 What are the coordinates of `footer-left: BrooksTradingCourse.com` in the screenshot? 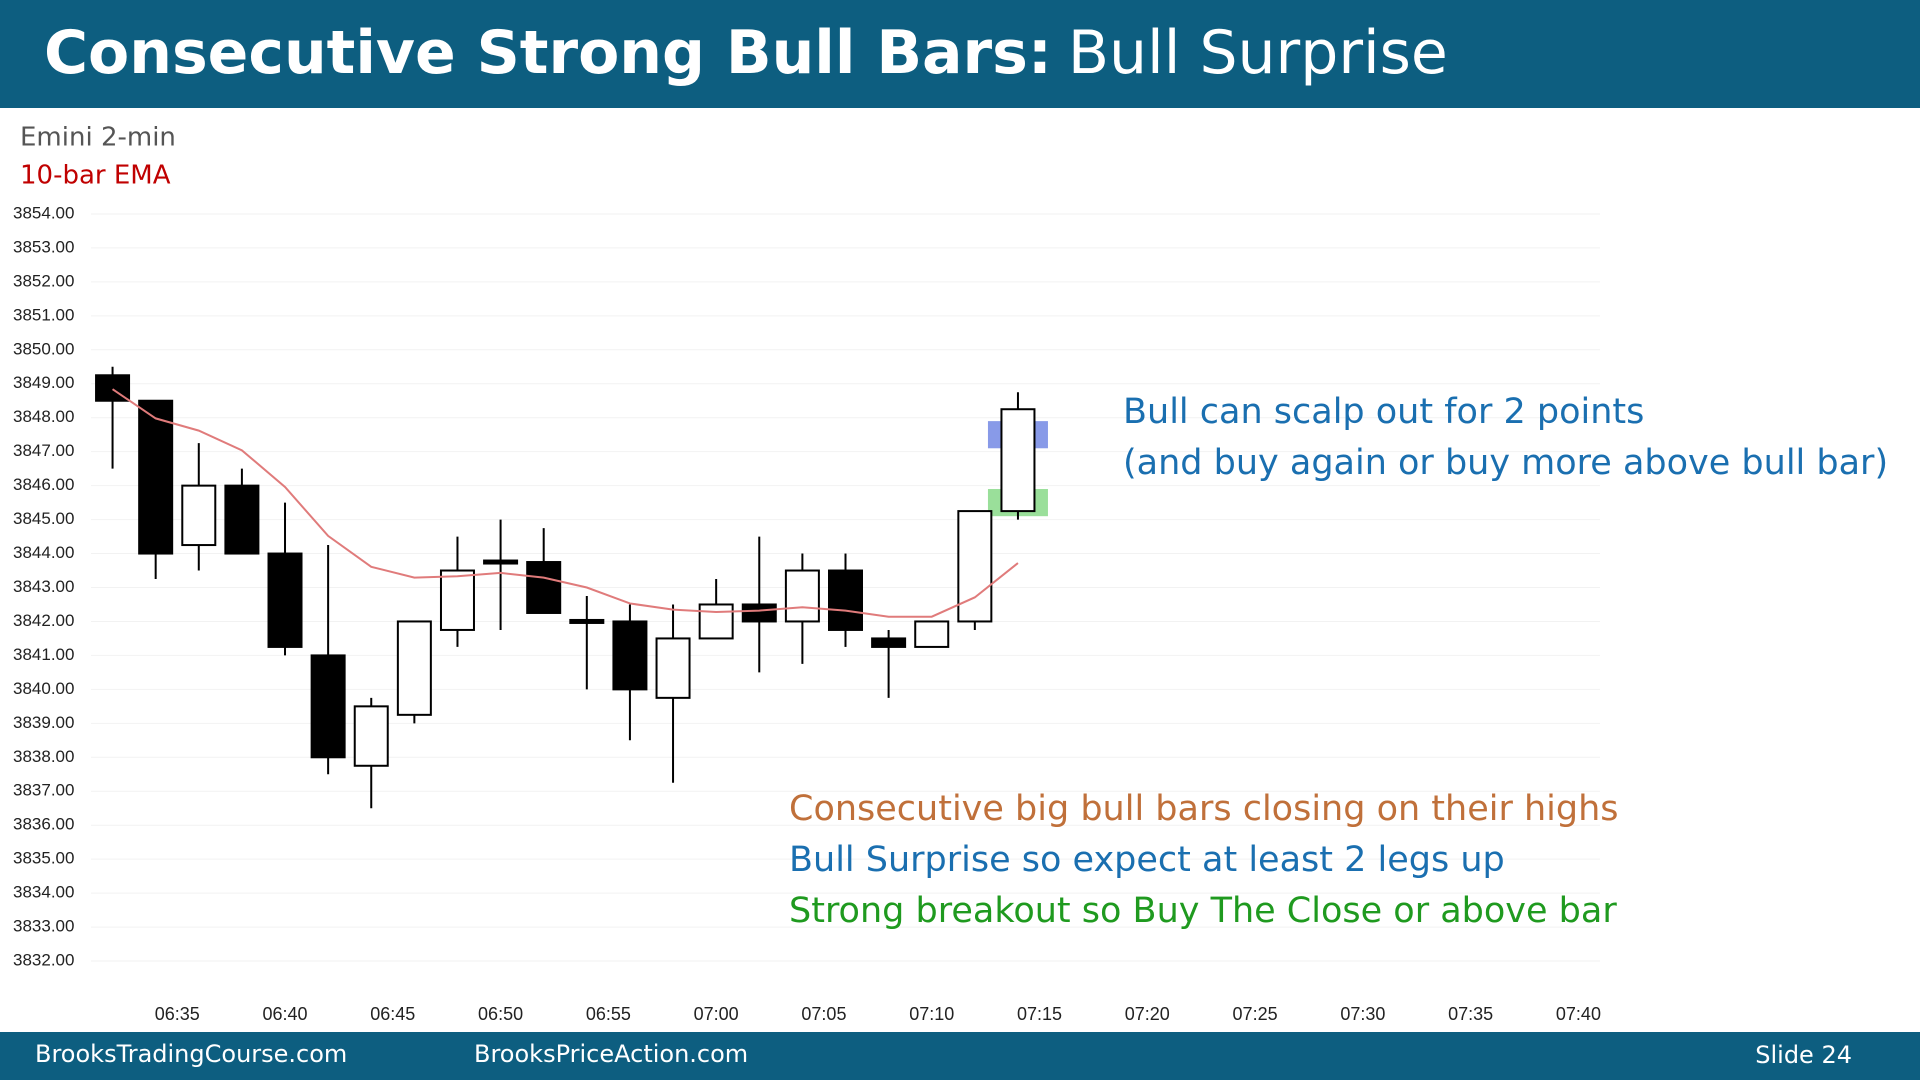 It's located at (191, 1054).